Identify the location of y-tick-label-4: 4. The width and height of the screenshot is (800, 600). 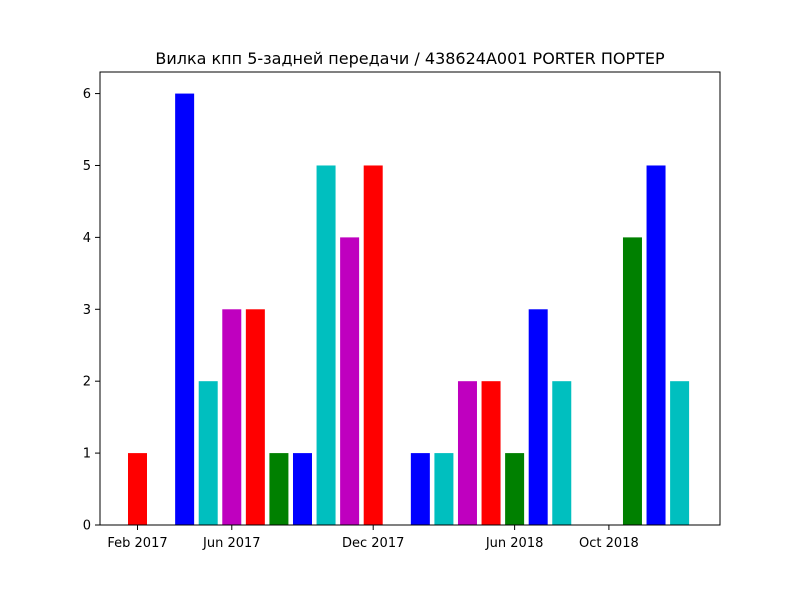
(87, 238).